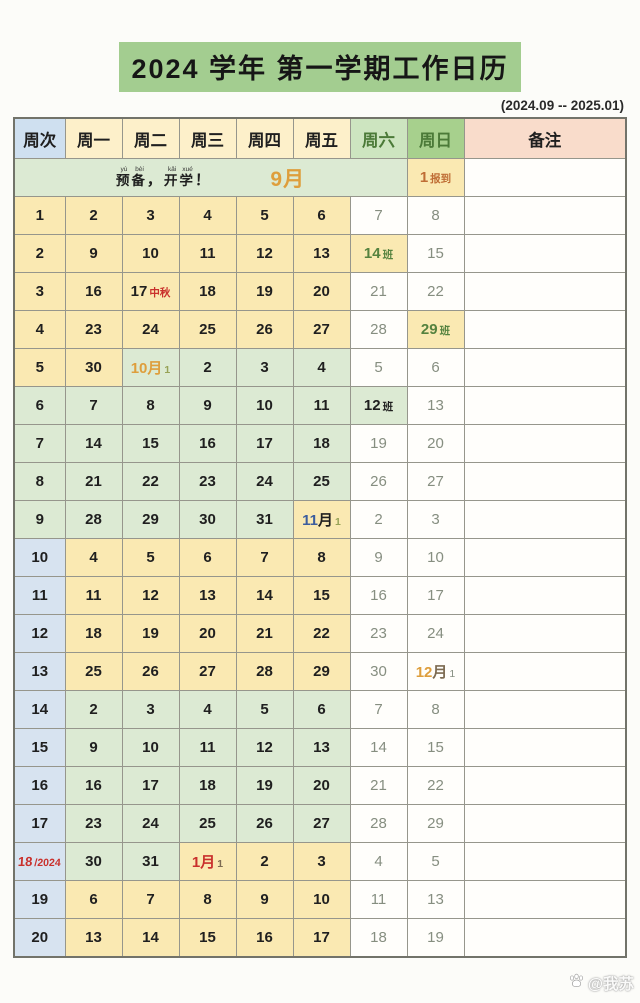 The width and height of the screenshot is (640, 1003). I want to click on day-cell: 2, so click(207, 367).